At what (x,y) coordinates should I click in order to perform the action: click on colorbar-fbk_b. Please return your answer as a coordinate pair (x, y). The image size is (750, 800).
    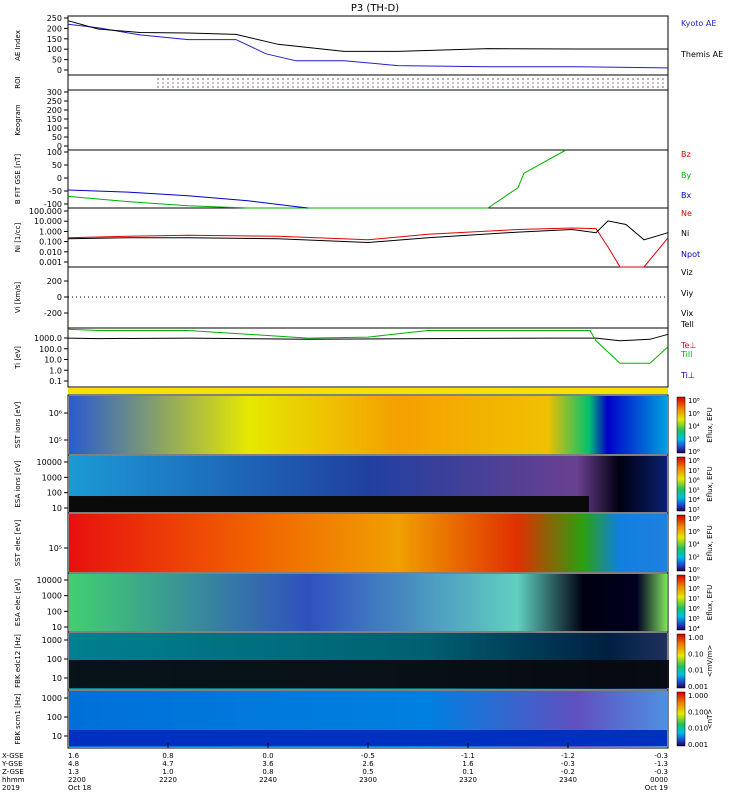
    Looking at the image, I should click on (681, 719).